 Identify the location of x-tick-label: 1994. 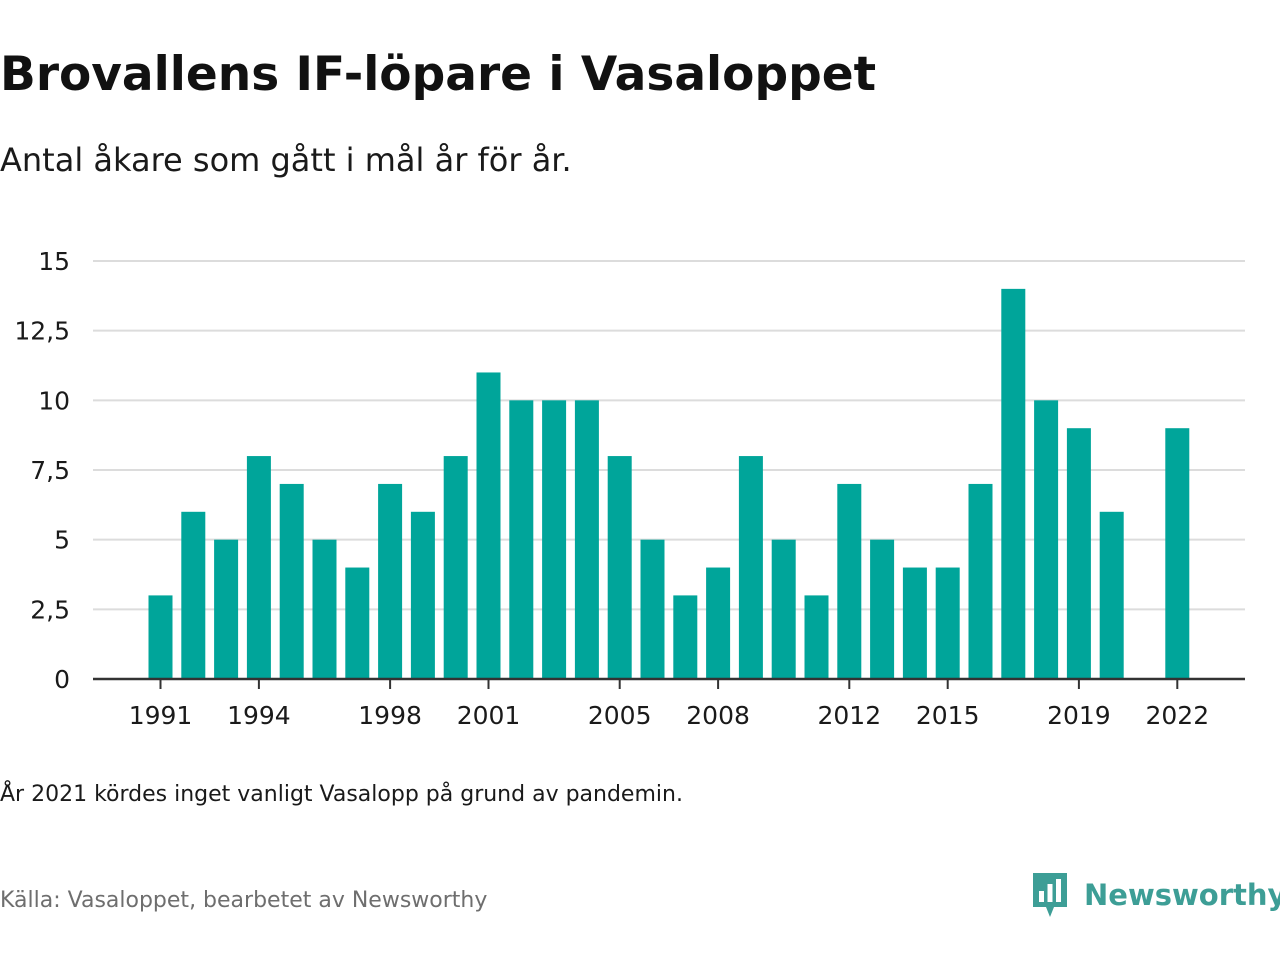
(259, 715).